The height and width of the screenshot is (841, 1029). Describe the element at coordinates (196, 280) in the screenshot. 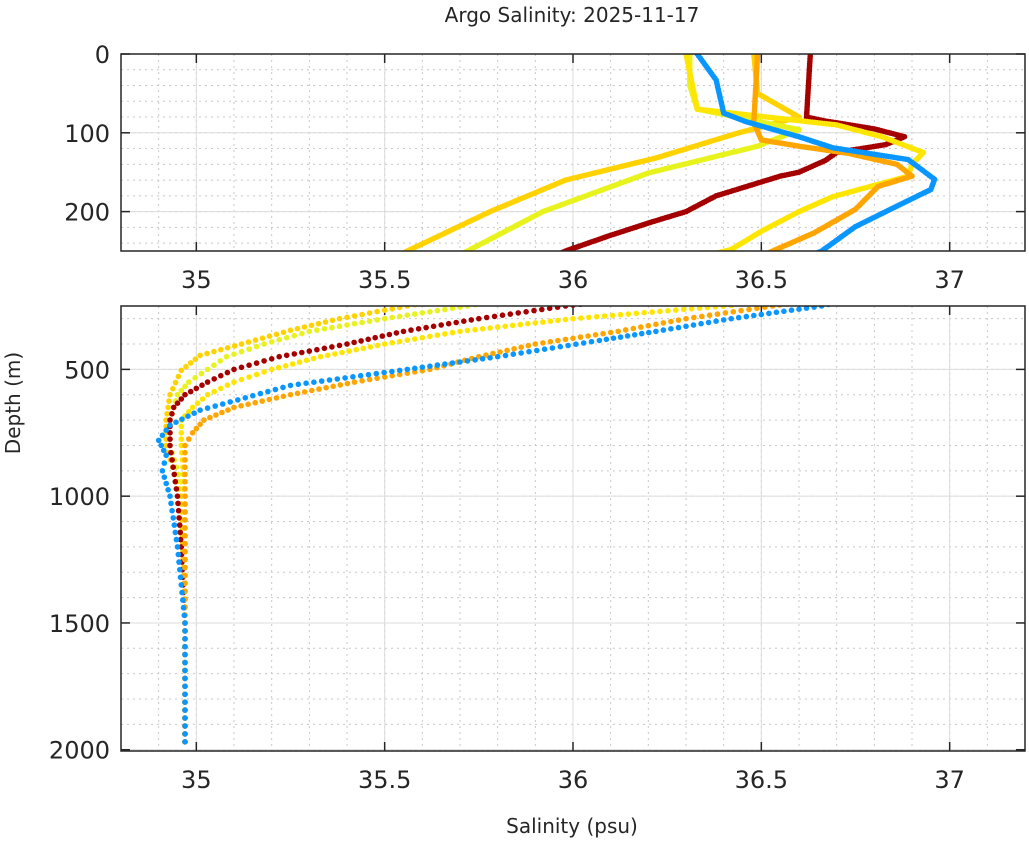

I see `x-tick-label: 35` at that location.